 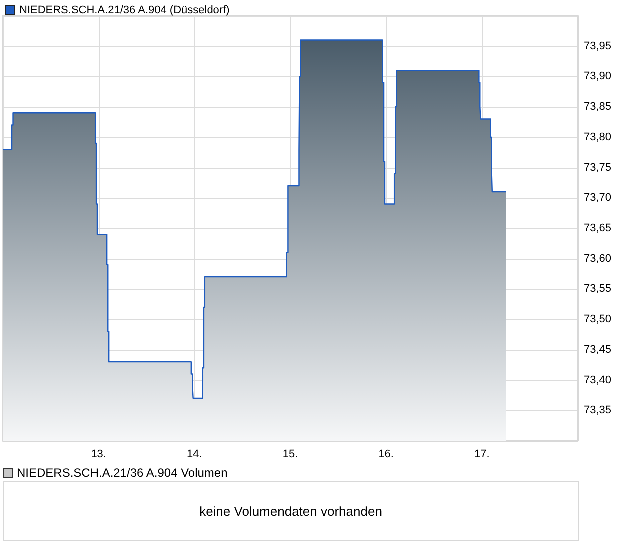 I want to click on x-tick-label: 17., so click(x=482, y=454).